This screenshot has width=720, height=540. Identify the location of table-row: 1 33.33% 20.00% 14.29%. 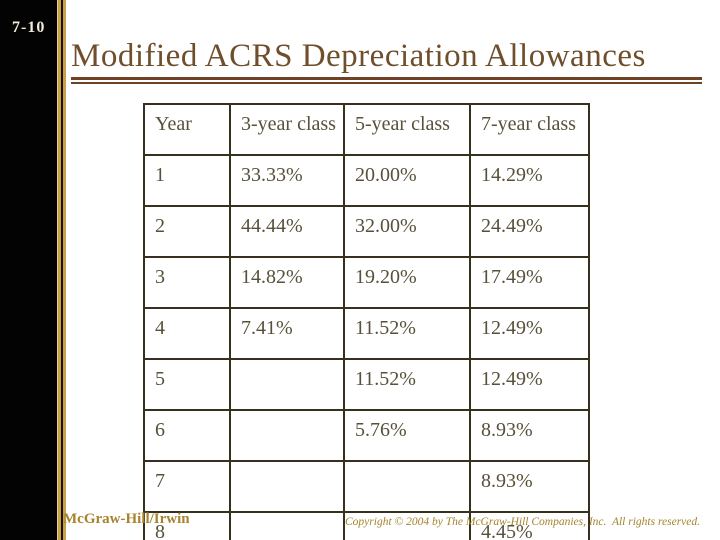
(366, 180).